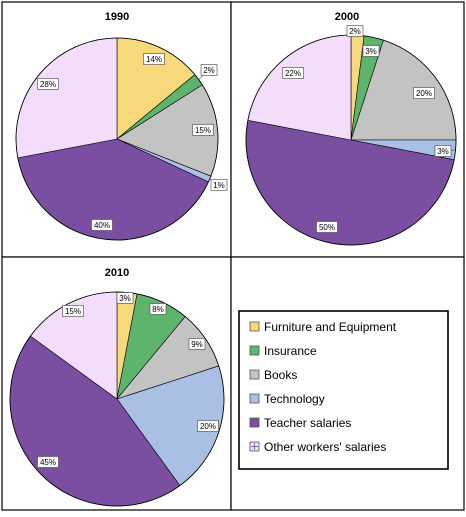 This screenshot has height=517, width=466. I want to click on pie-2000-label-box-furniture, so click(355, 31).